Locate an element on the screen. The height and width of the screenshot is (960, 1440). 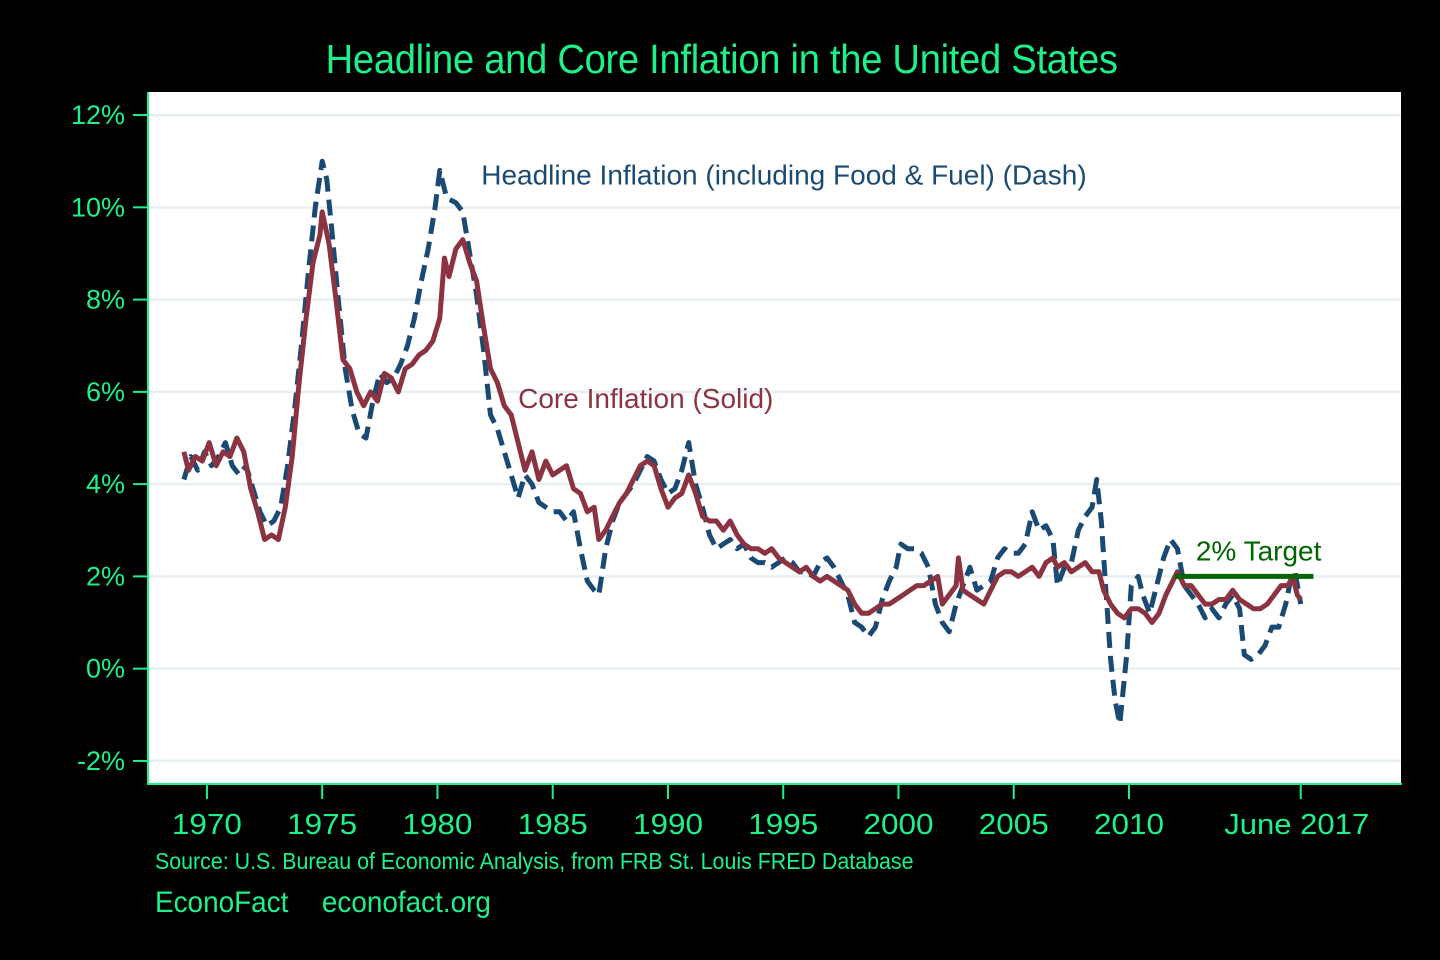
brand-url: econofact.org is located at coordinates (406, 902).